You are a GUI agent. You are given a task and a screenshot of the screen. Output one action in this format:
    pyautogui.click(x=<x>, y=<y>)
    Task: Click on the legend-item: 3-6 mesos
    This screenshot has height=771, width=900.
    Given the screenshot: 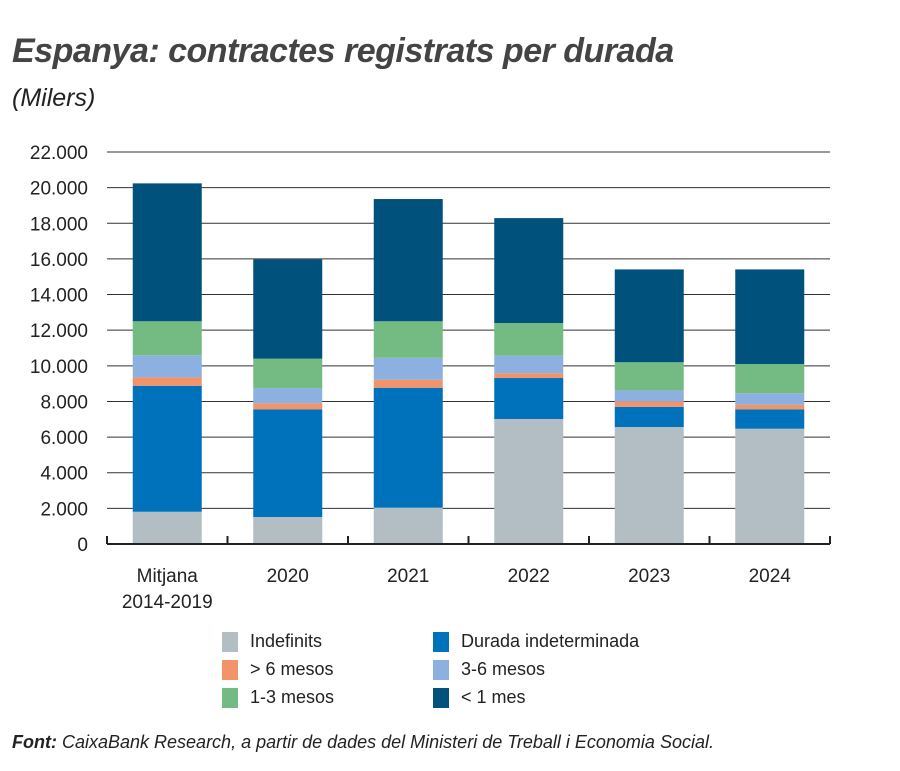 What is the action you would take?
    pyautogui.click(x=489, y=669)
    